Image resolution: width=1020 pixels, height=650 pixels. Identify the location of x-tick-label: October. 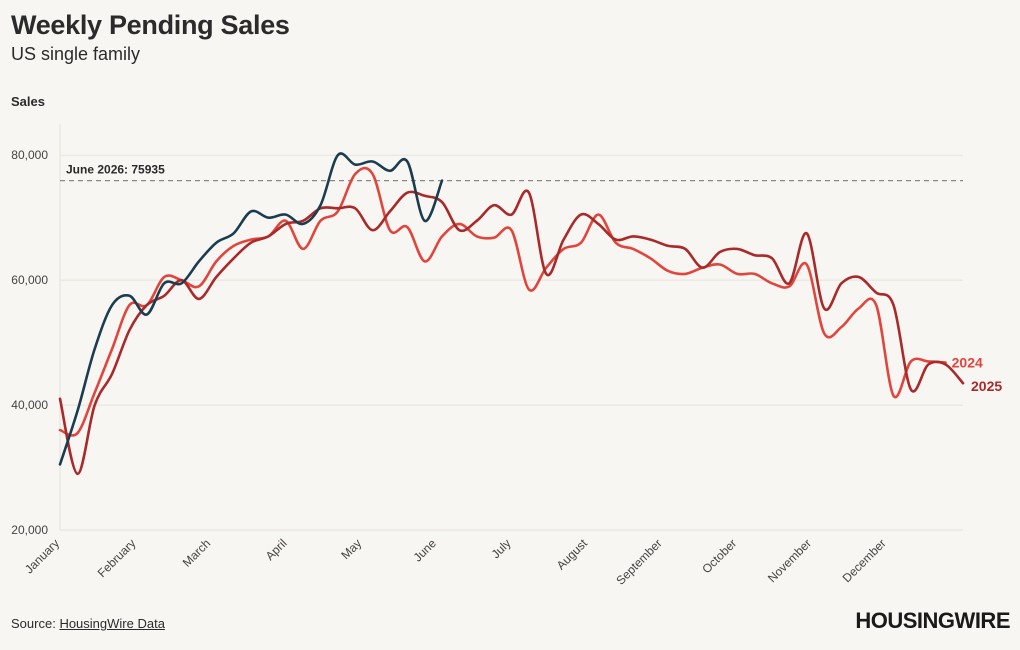
(719, 556).